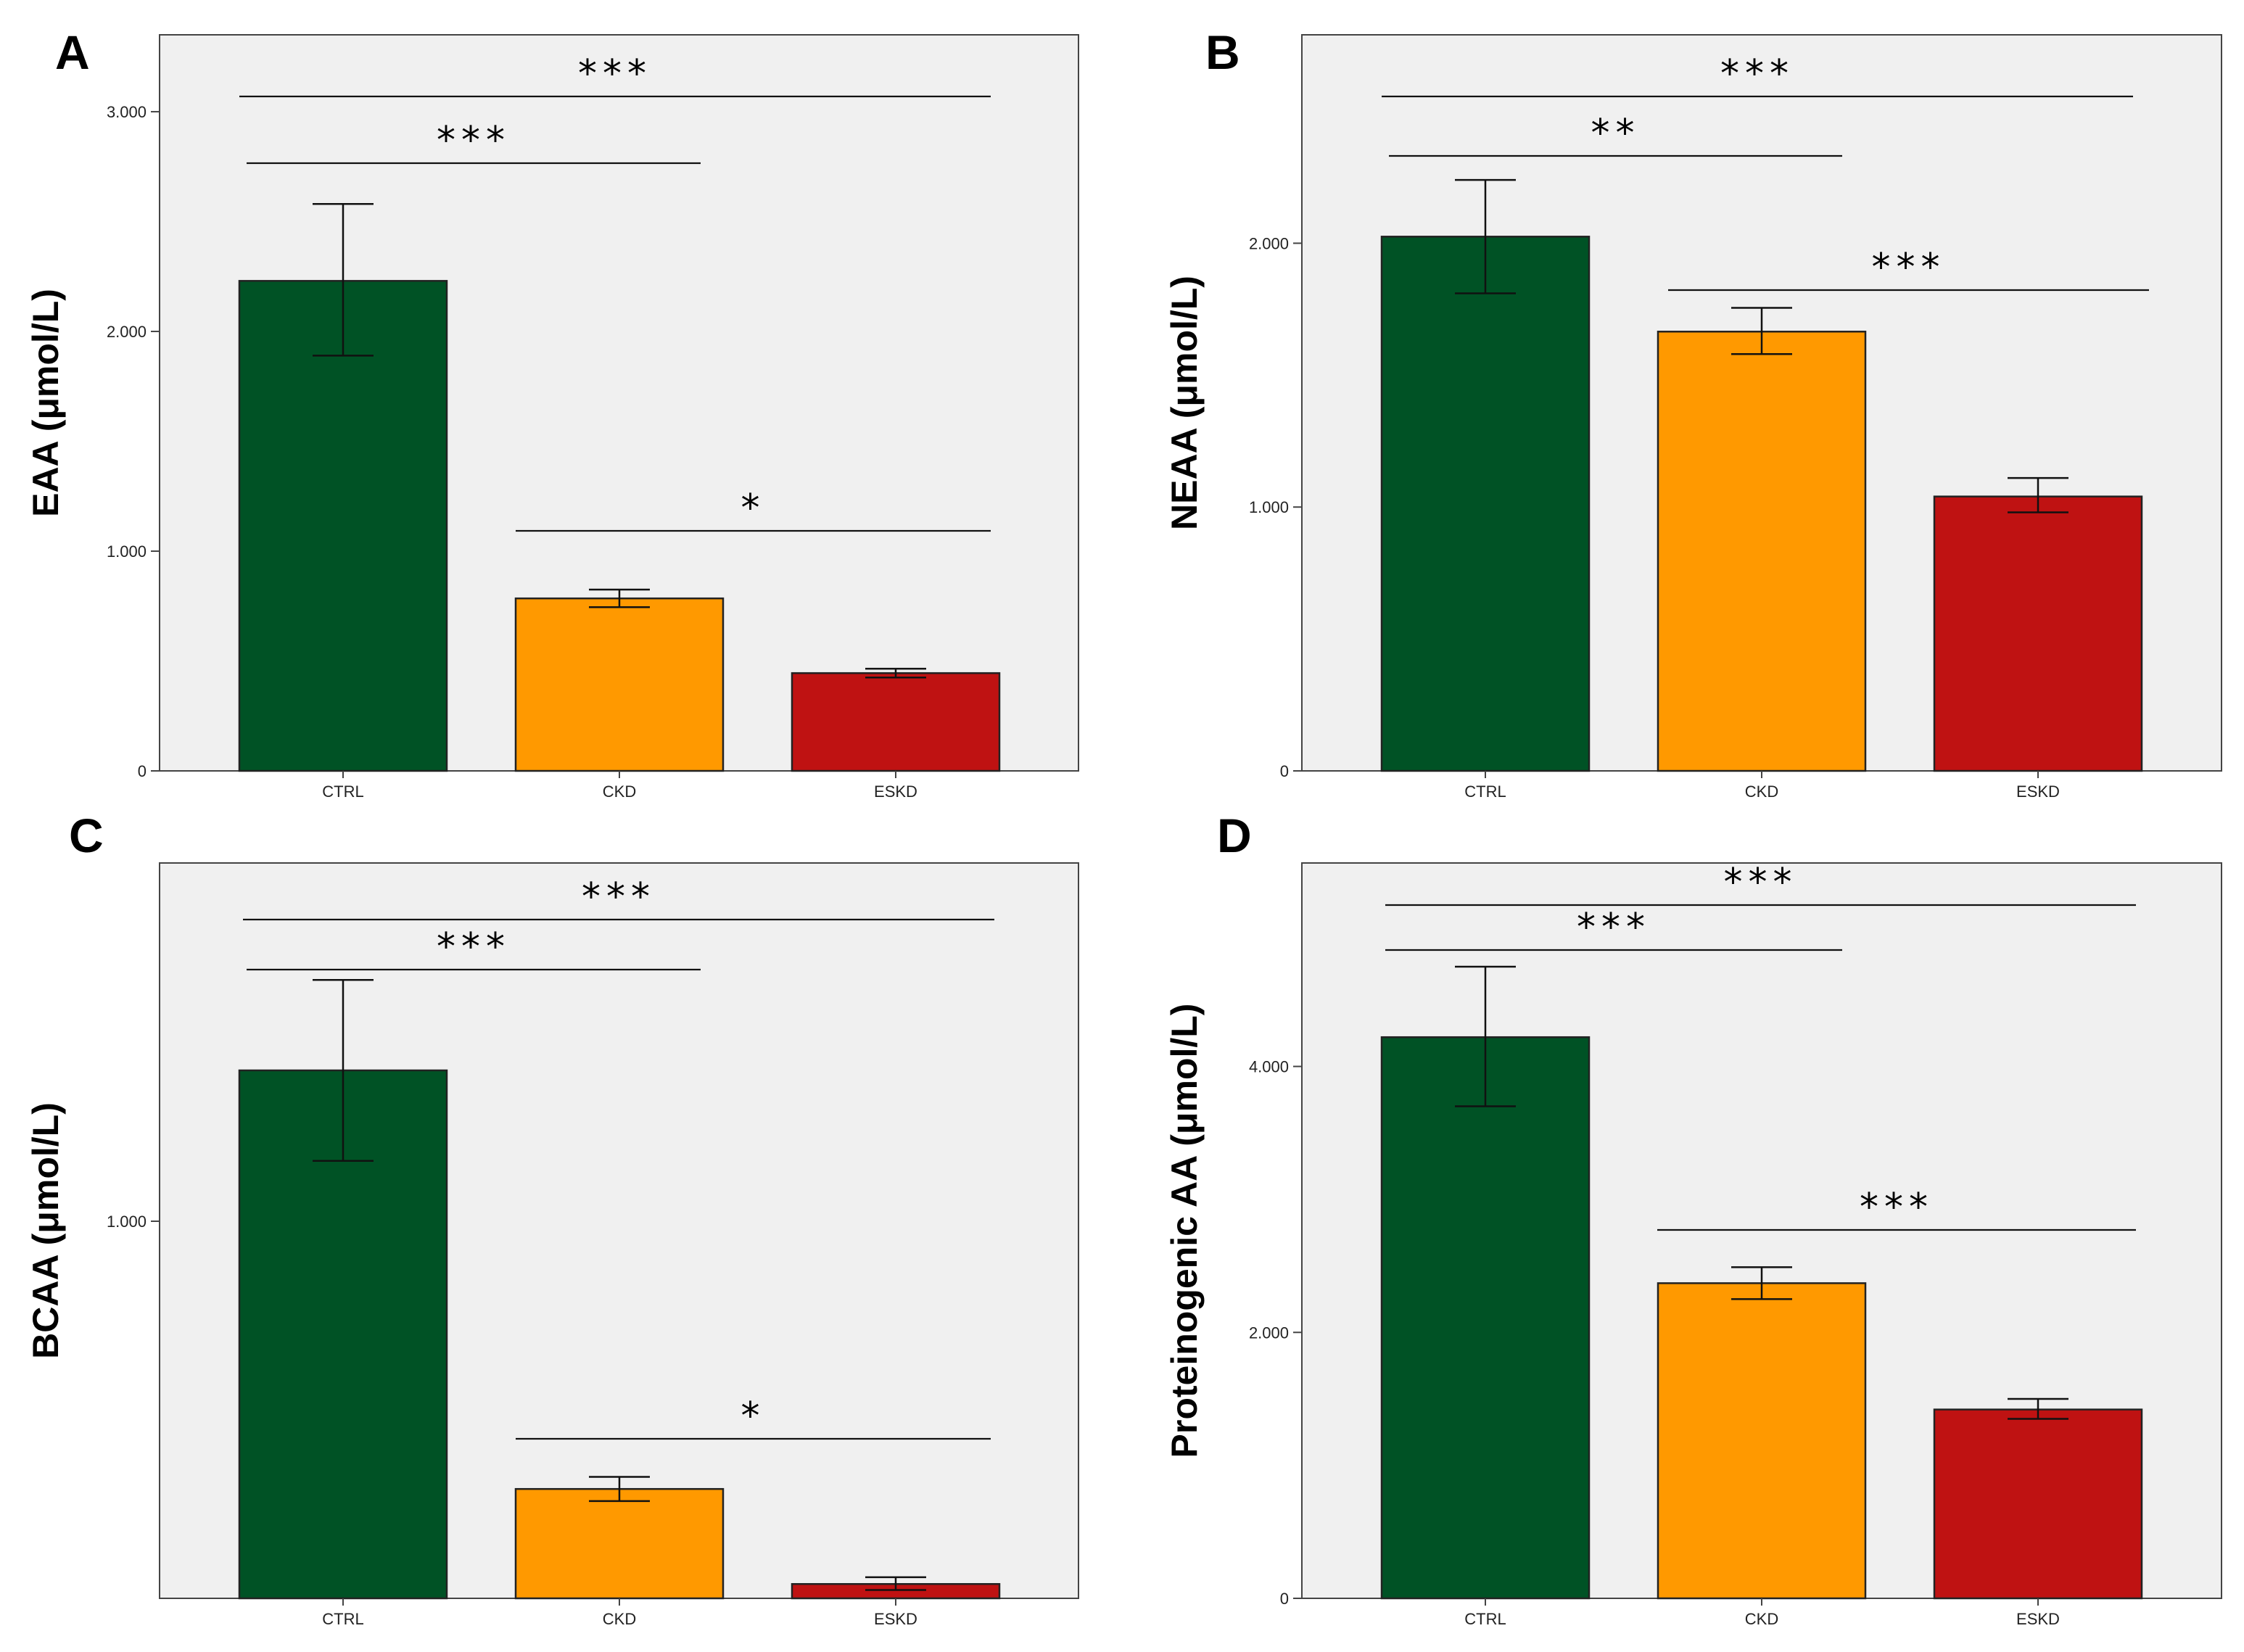  I want to click on significance-label: **, so click(1616, 134).